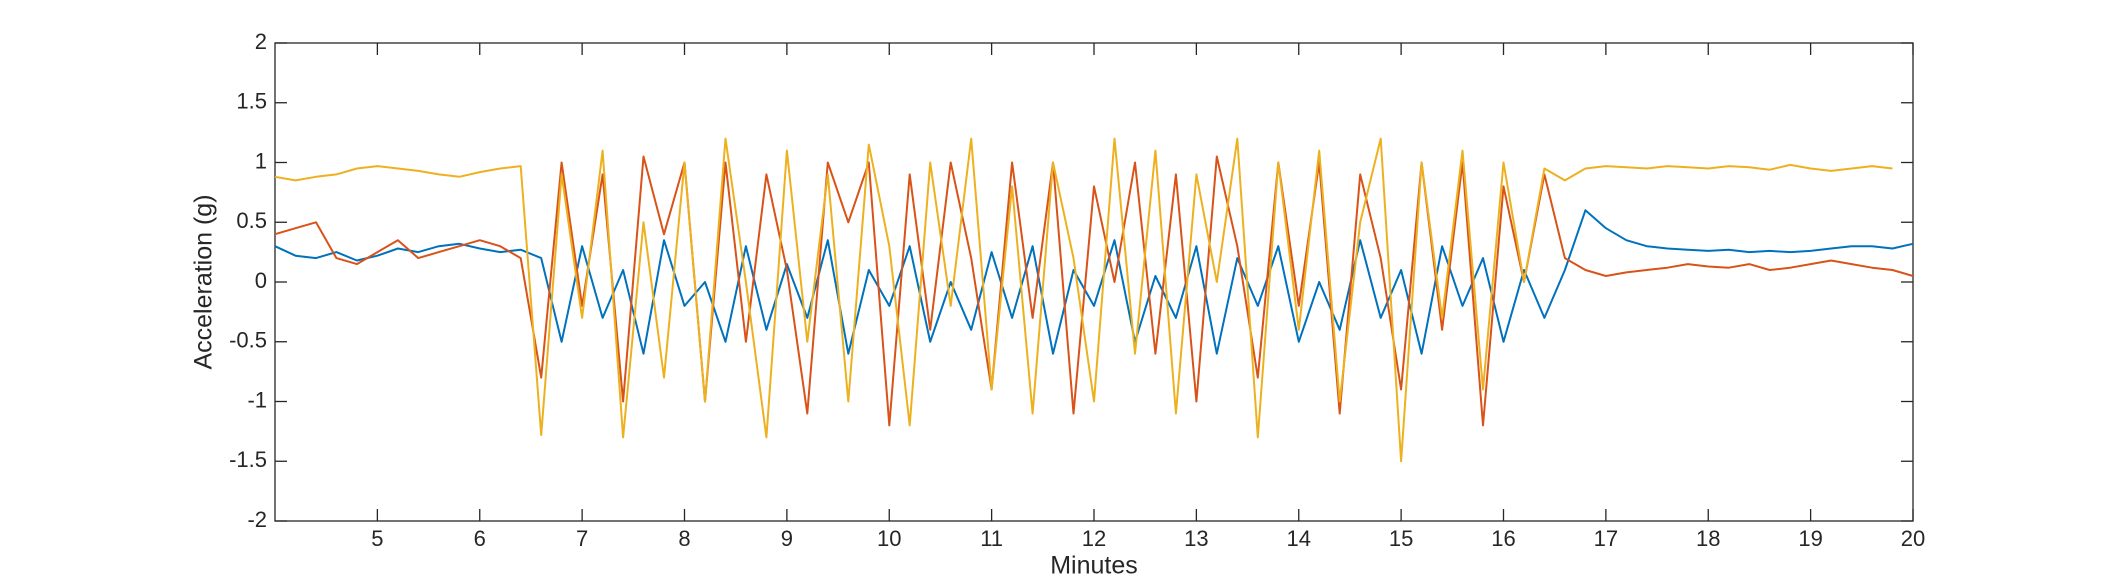 The width and height of the screenshot is (2112, 585). Describe the element at coordinates (261, 41) in the screenshot. I see `y-tick-label: 2` at that location.